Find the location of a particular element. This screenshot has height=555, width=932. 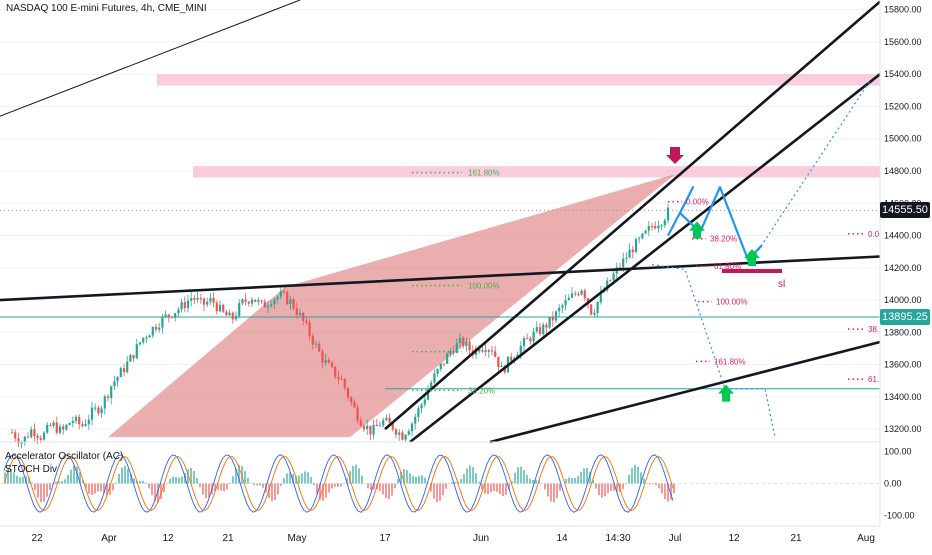

price-axis is located at coordinates (906, 275).